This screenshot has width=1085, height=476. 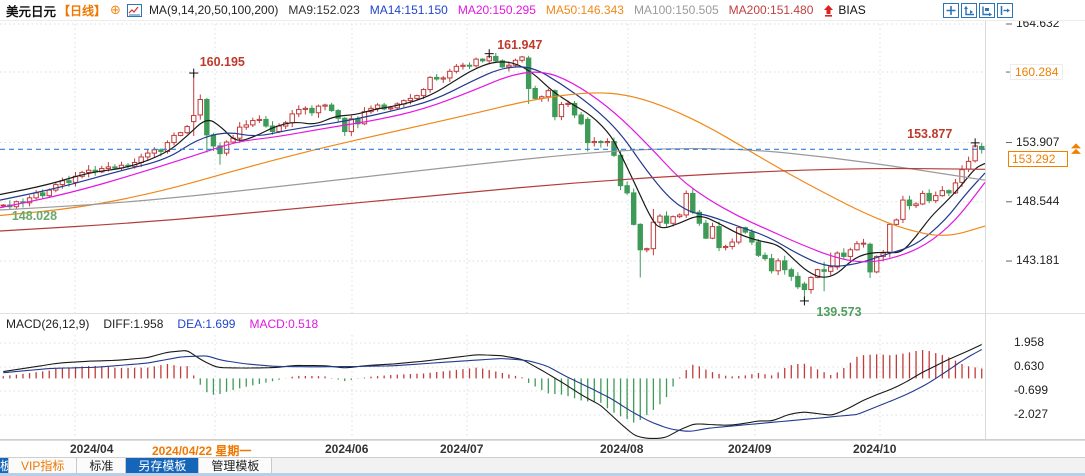 I want to click on pan-tool-icon, so click(x=951, y=10).